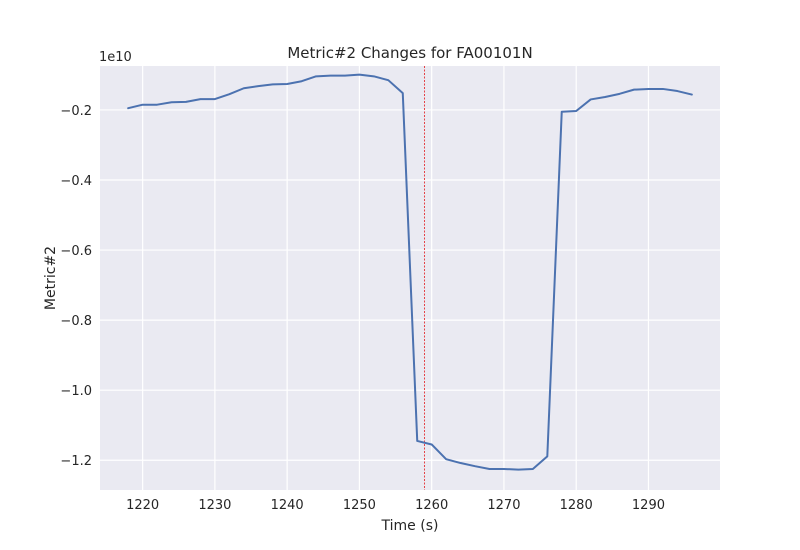  I want to click on x-tick-label: 1260, so click(431, 505).